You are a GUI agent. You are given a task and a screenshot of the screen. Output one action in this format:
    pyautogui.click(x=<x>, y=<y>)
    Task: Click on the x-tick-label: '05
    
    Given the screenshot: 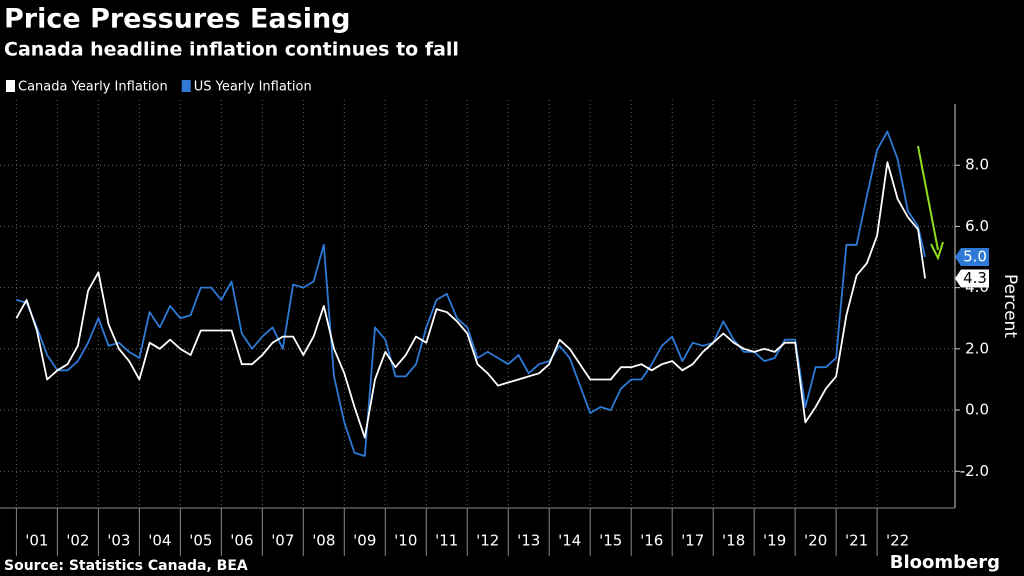 What is the action you would take?
    pyautogui.click(x=200, y=541)
    